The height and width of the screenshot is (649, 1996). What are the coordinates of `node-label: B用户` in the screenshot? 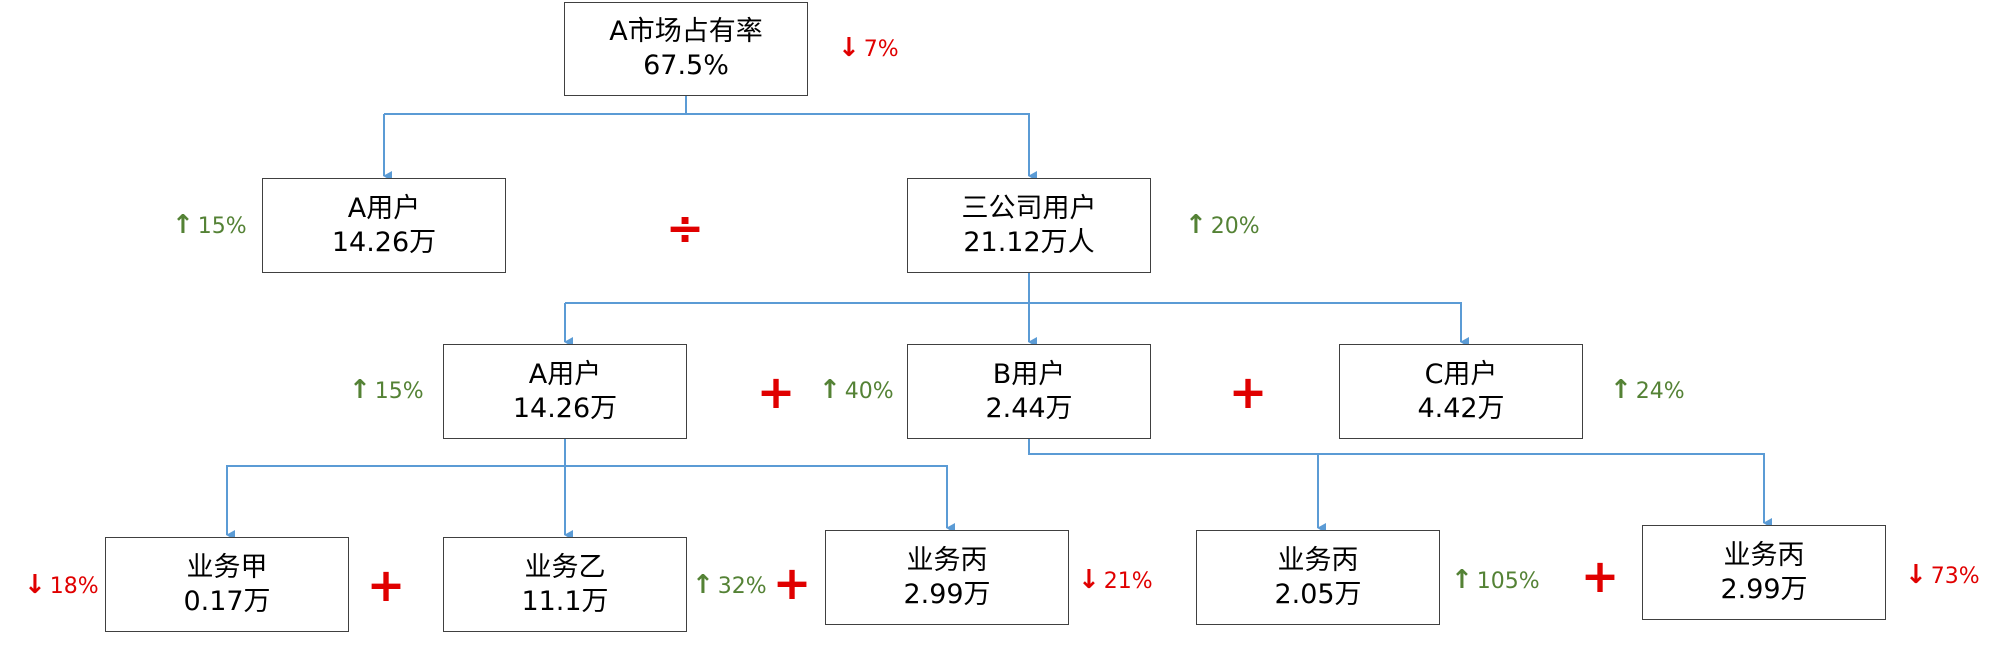 It's located at (1029, 374).